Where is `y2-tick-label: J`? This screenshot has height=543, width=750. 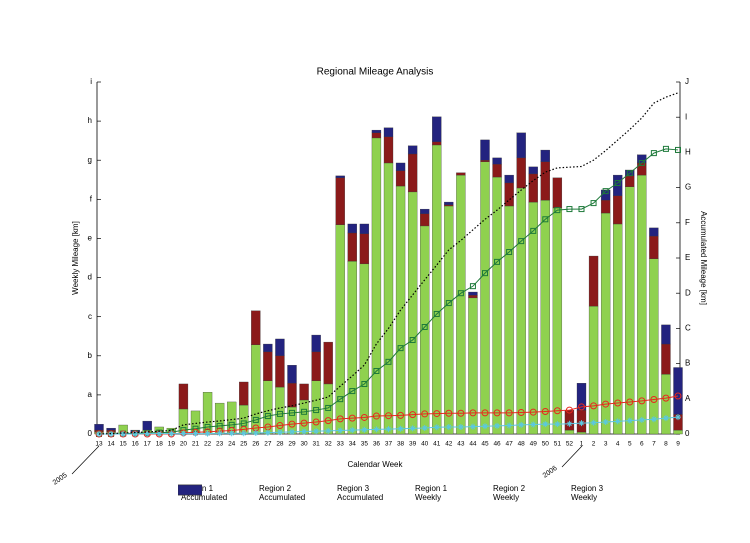 y2-tick-label: J is located at coordinates (687, 81).